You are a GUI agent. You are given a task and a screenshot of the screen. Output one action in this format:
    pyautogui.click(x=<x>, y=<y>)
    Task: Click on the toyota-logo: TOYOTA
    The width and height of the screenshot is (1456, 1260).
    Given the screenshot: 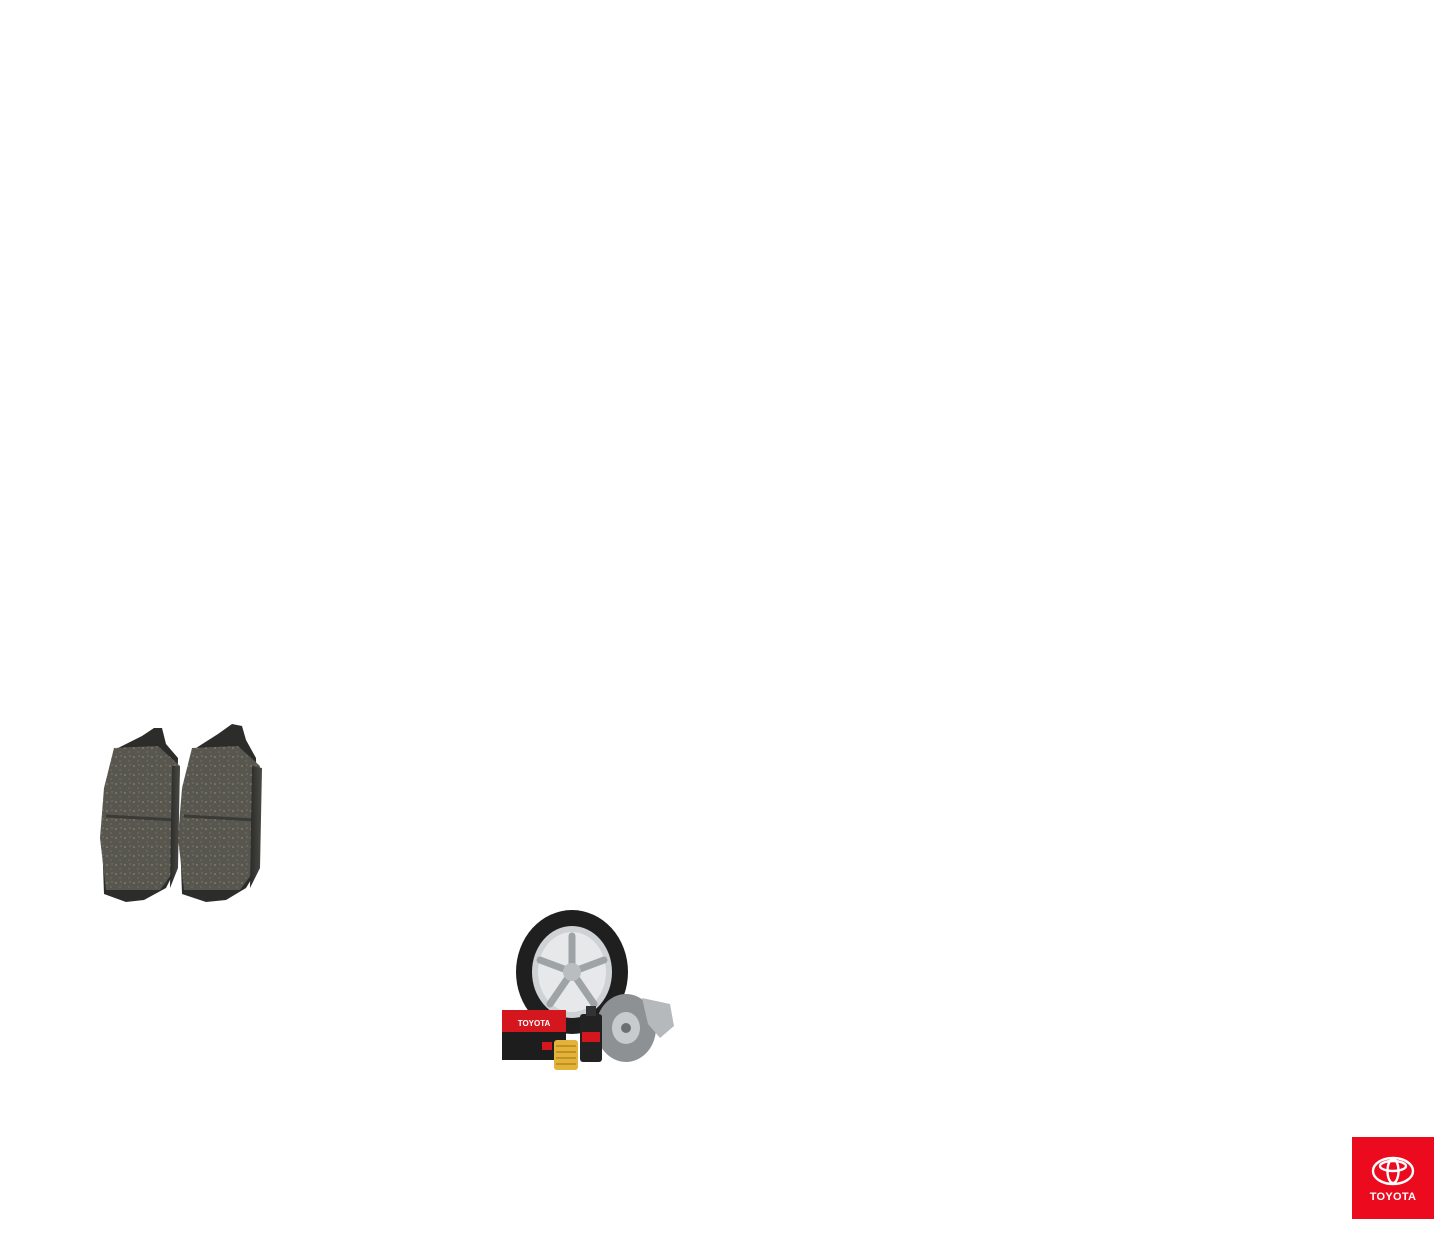 What is the action you would take?
    pyautogui.click(x=1393, y=1178)
    